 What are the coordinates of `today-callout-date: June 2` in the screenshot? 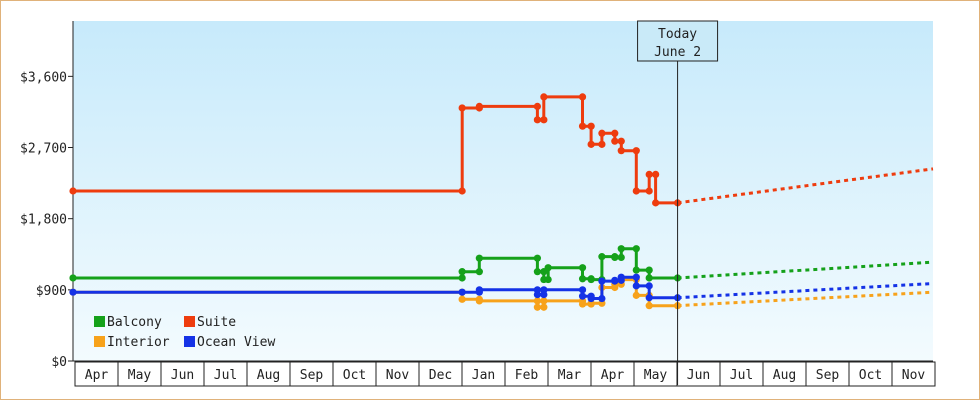 It's located at (677, 52).